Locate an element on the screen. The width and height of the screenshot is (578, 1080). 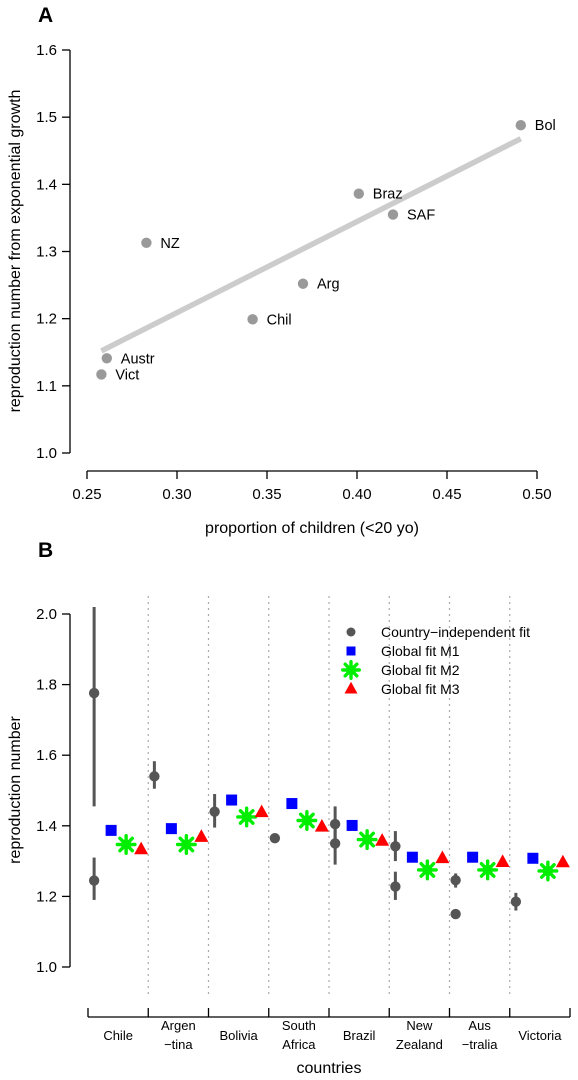
regression-line is located at coordinates (311, 245).